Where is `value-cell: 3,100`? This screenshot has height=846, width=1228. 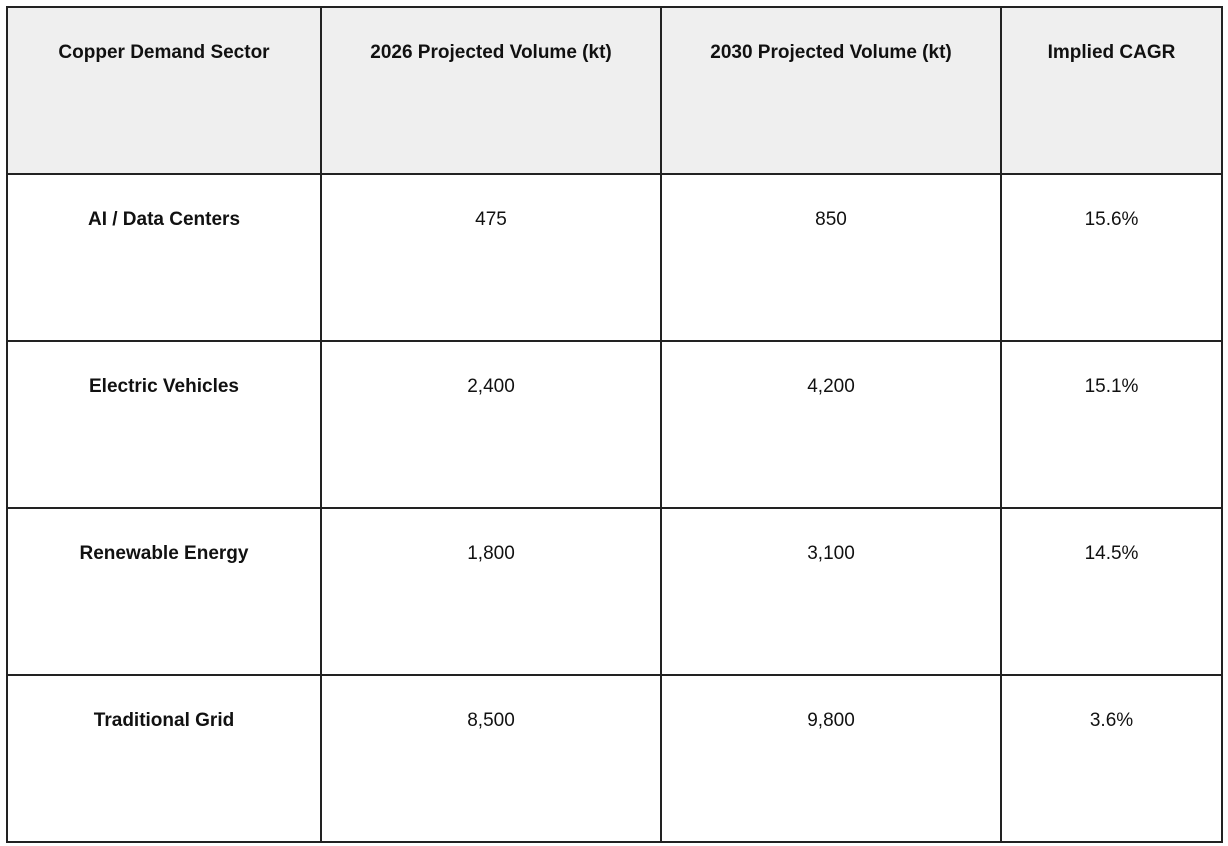
value-cell: 3,100 is located at coordinates (831, 591).